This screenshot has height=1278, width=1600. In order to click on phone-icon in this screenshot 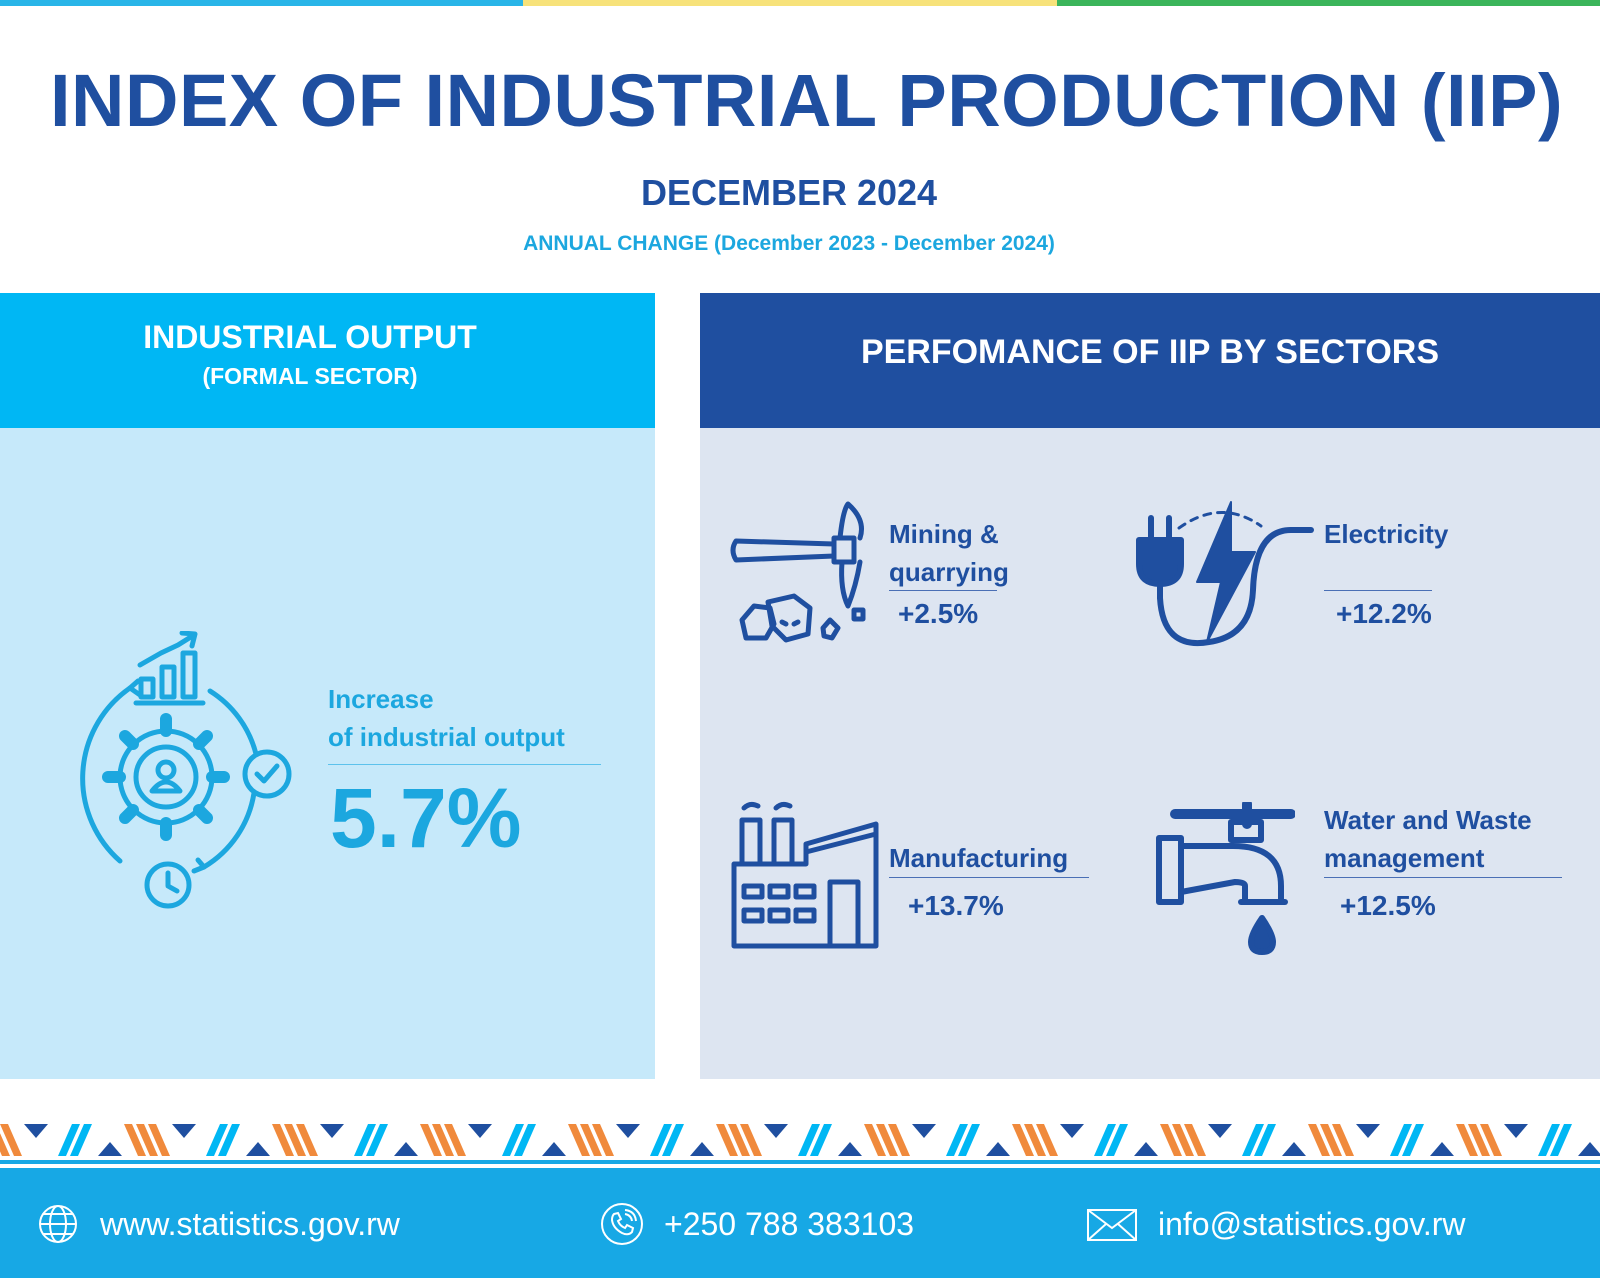, I will do `click(622, 1224)`.